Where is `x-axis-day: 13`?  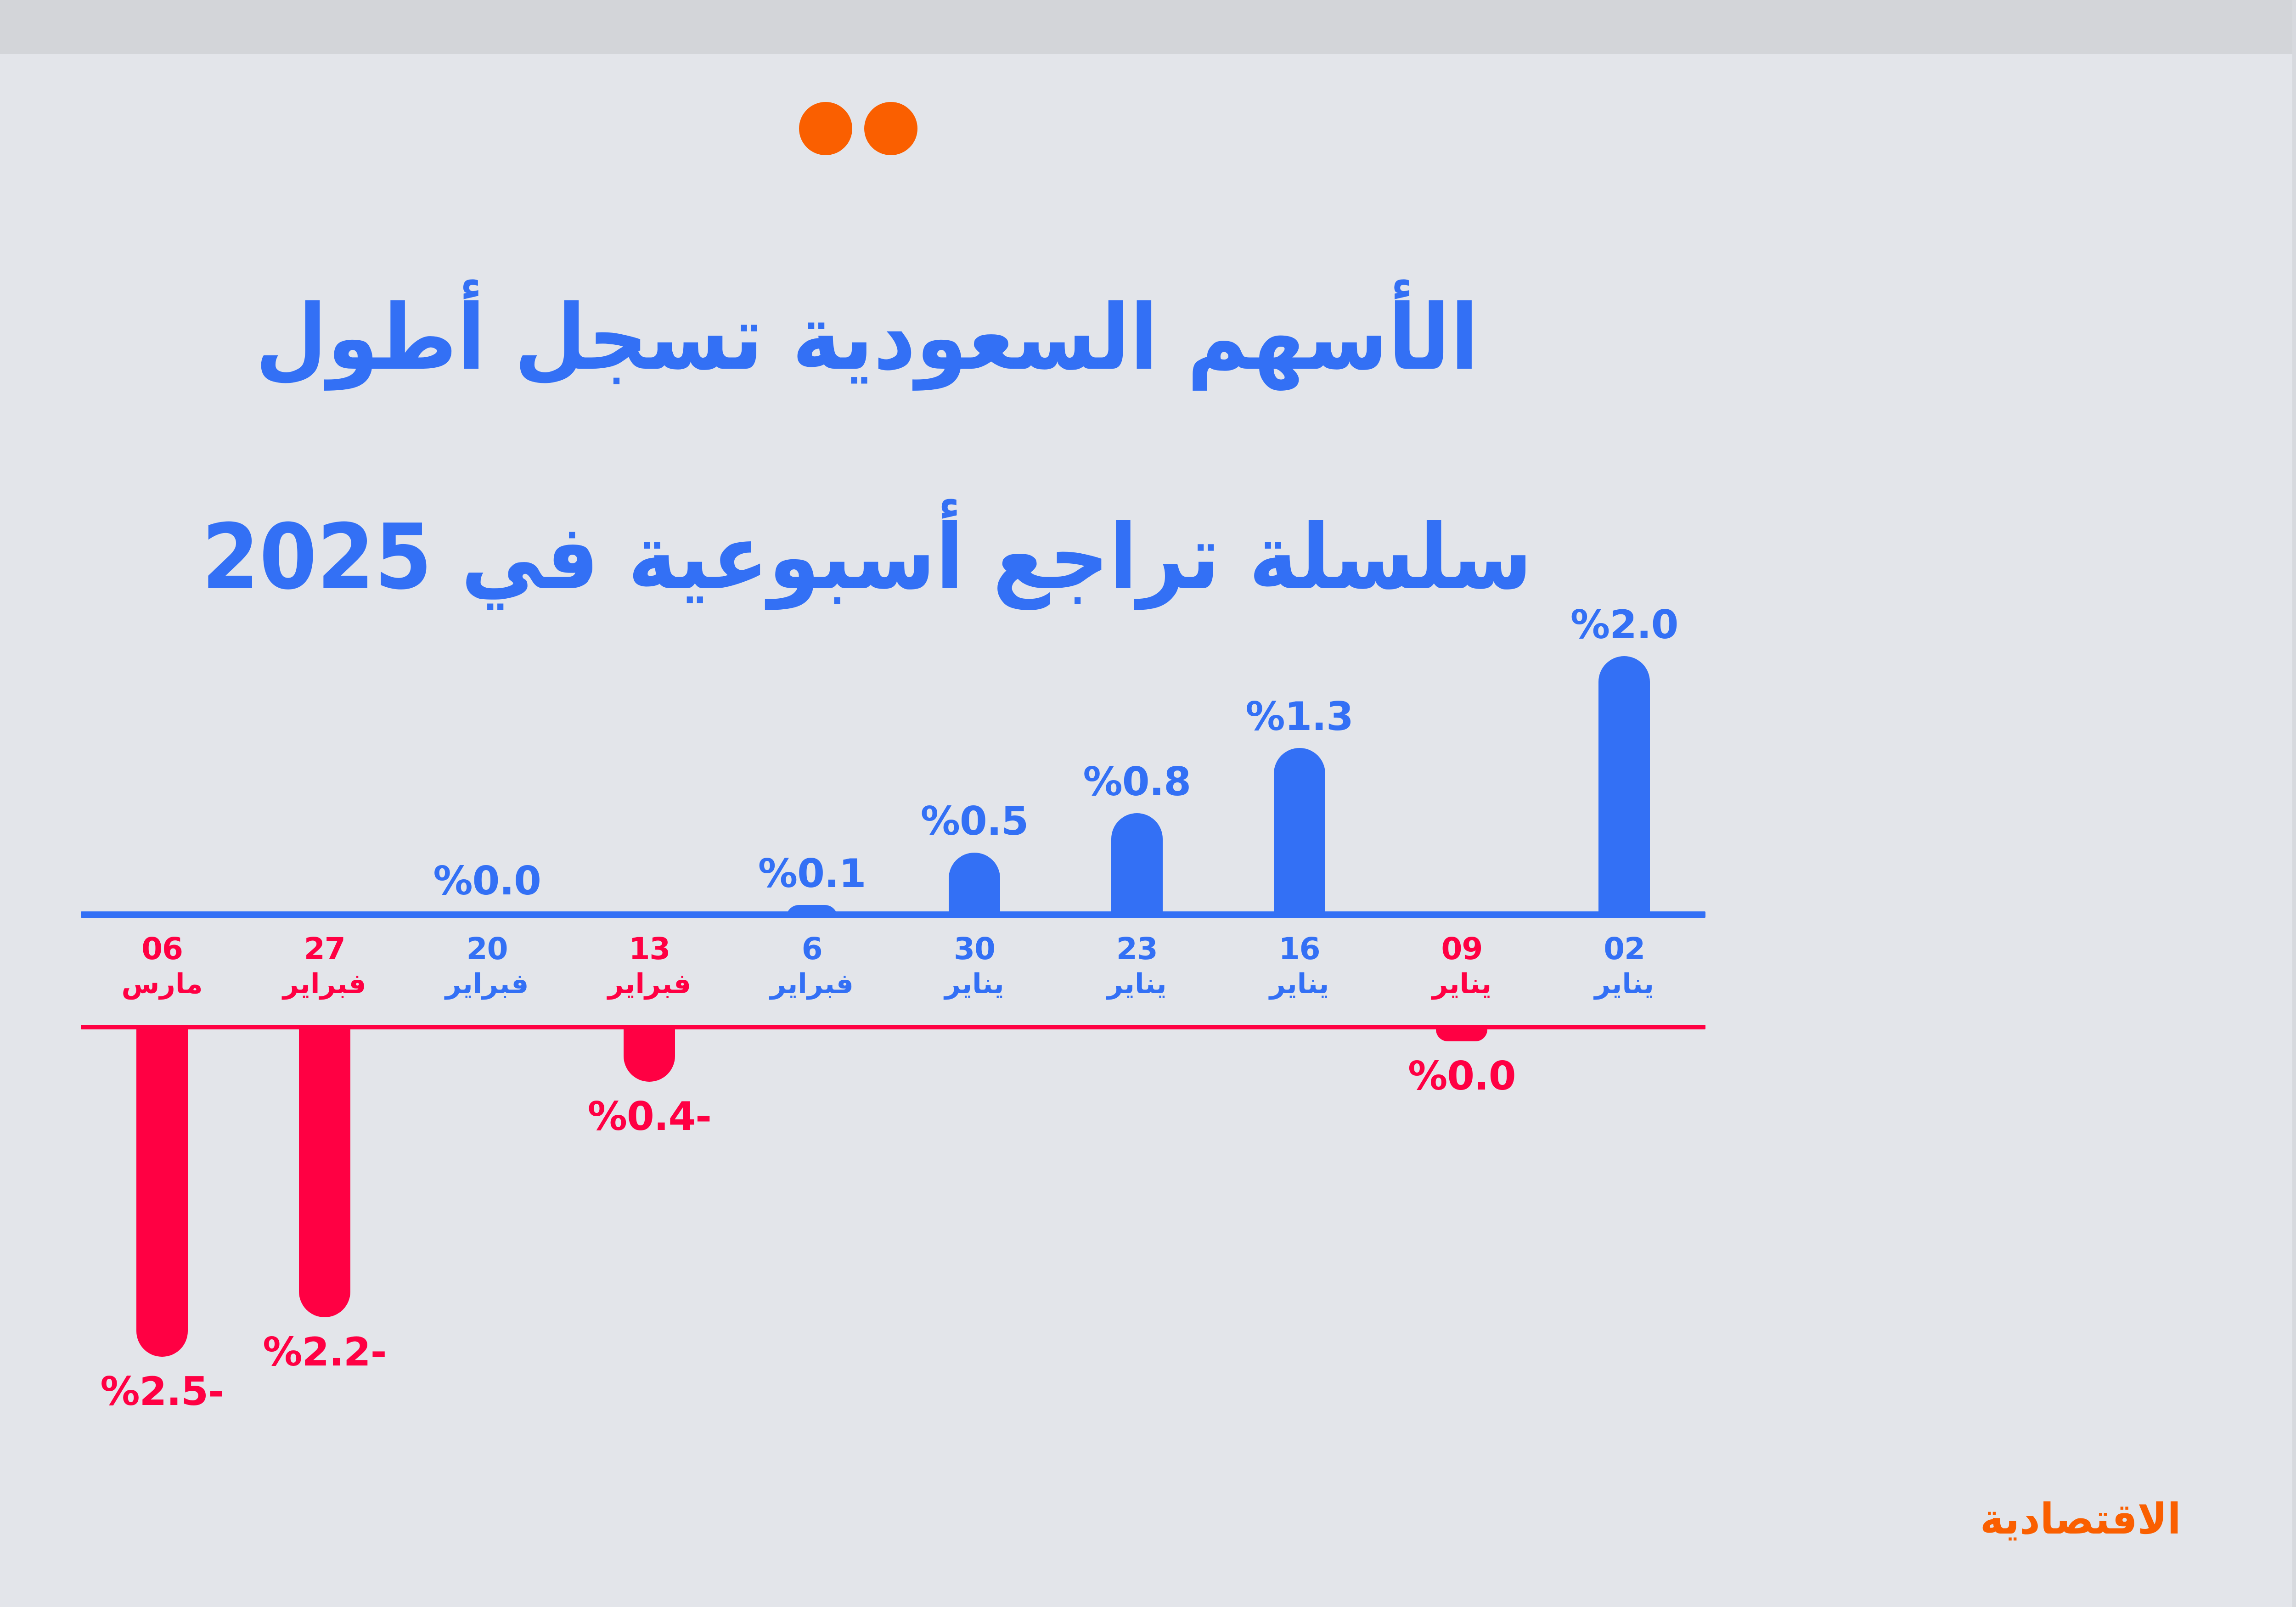 x-axis-day: 13 is located at coordinates (650, 948).